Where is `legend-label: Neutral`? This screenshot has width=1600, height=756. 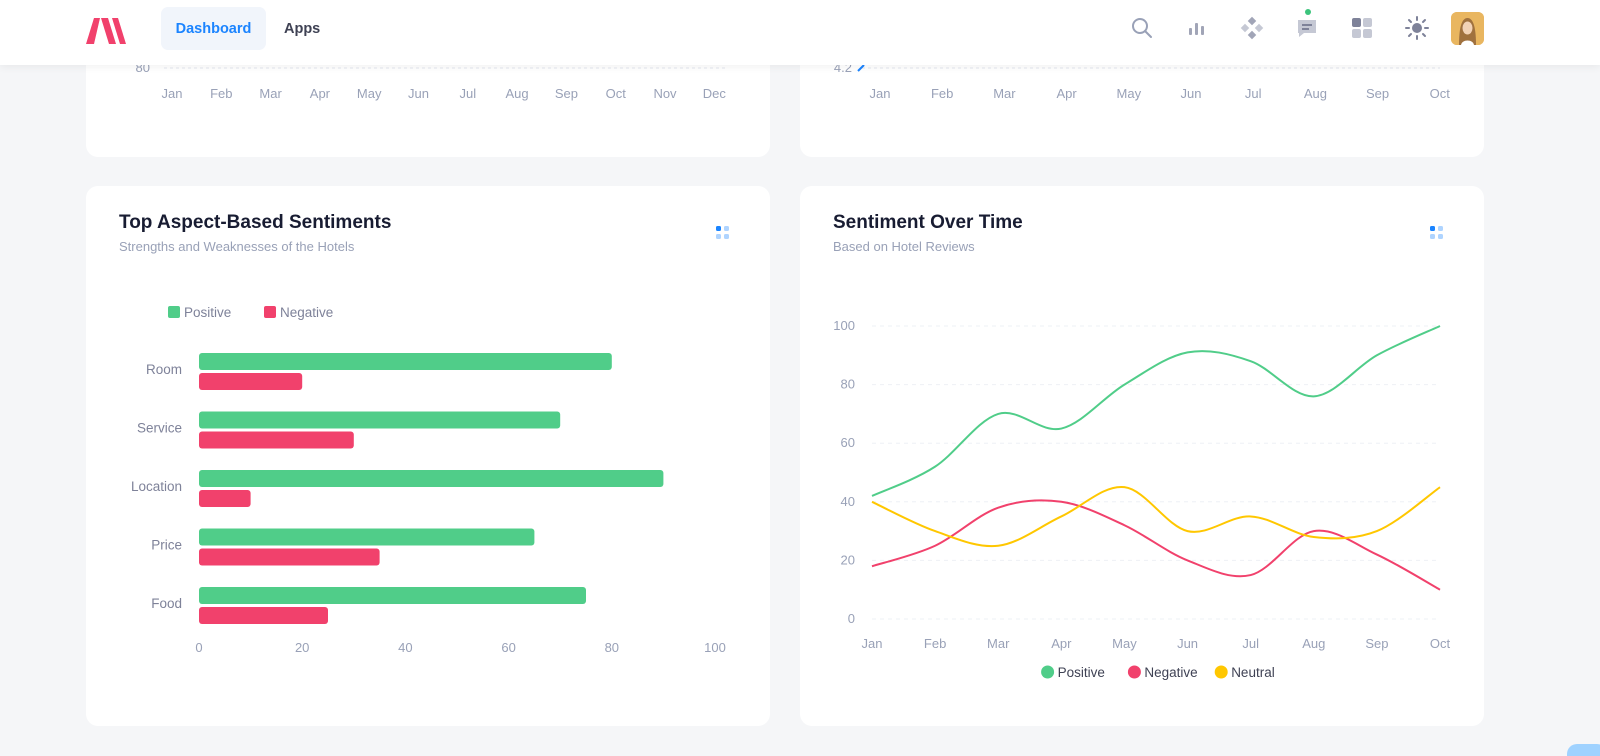
legend-label: Neutral is located at coordinates (1253, 672).